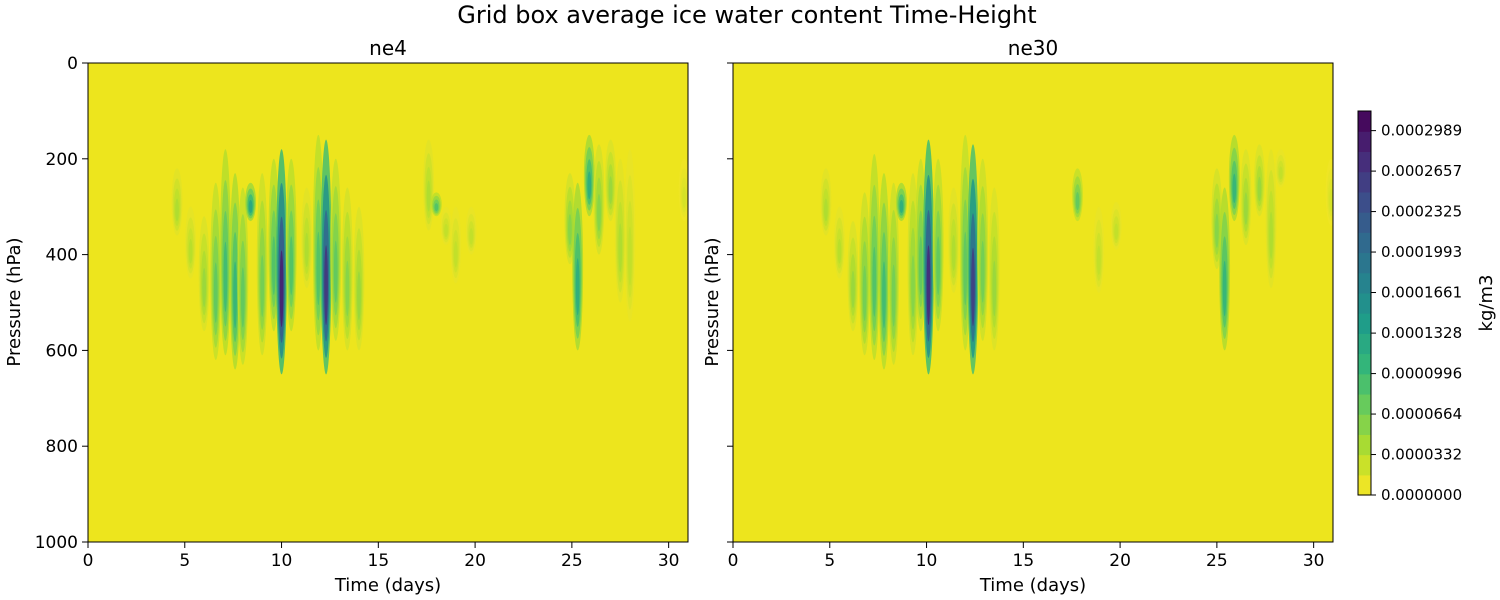  What do you see at coordinates (56, 543) in the screenshot?
I see `y-tick-label: 1000` at bounding box center [56, 543].